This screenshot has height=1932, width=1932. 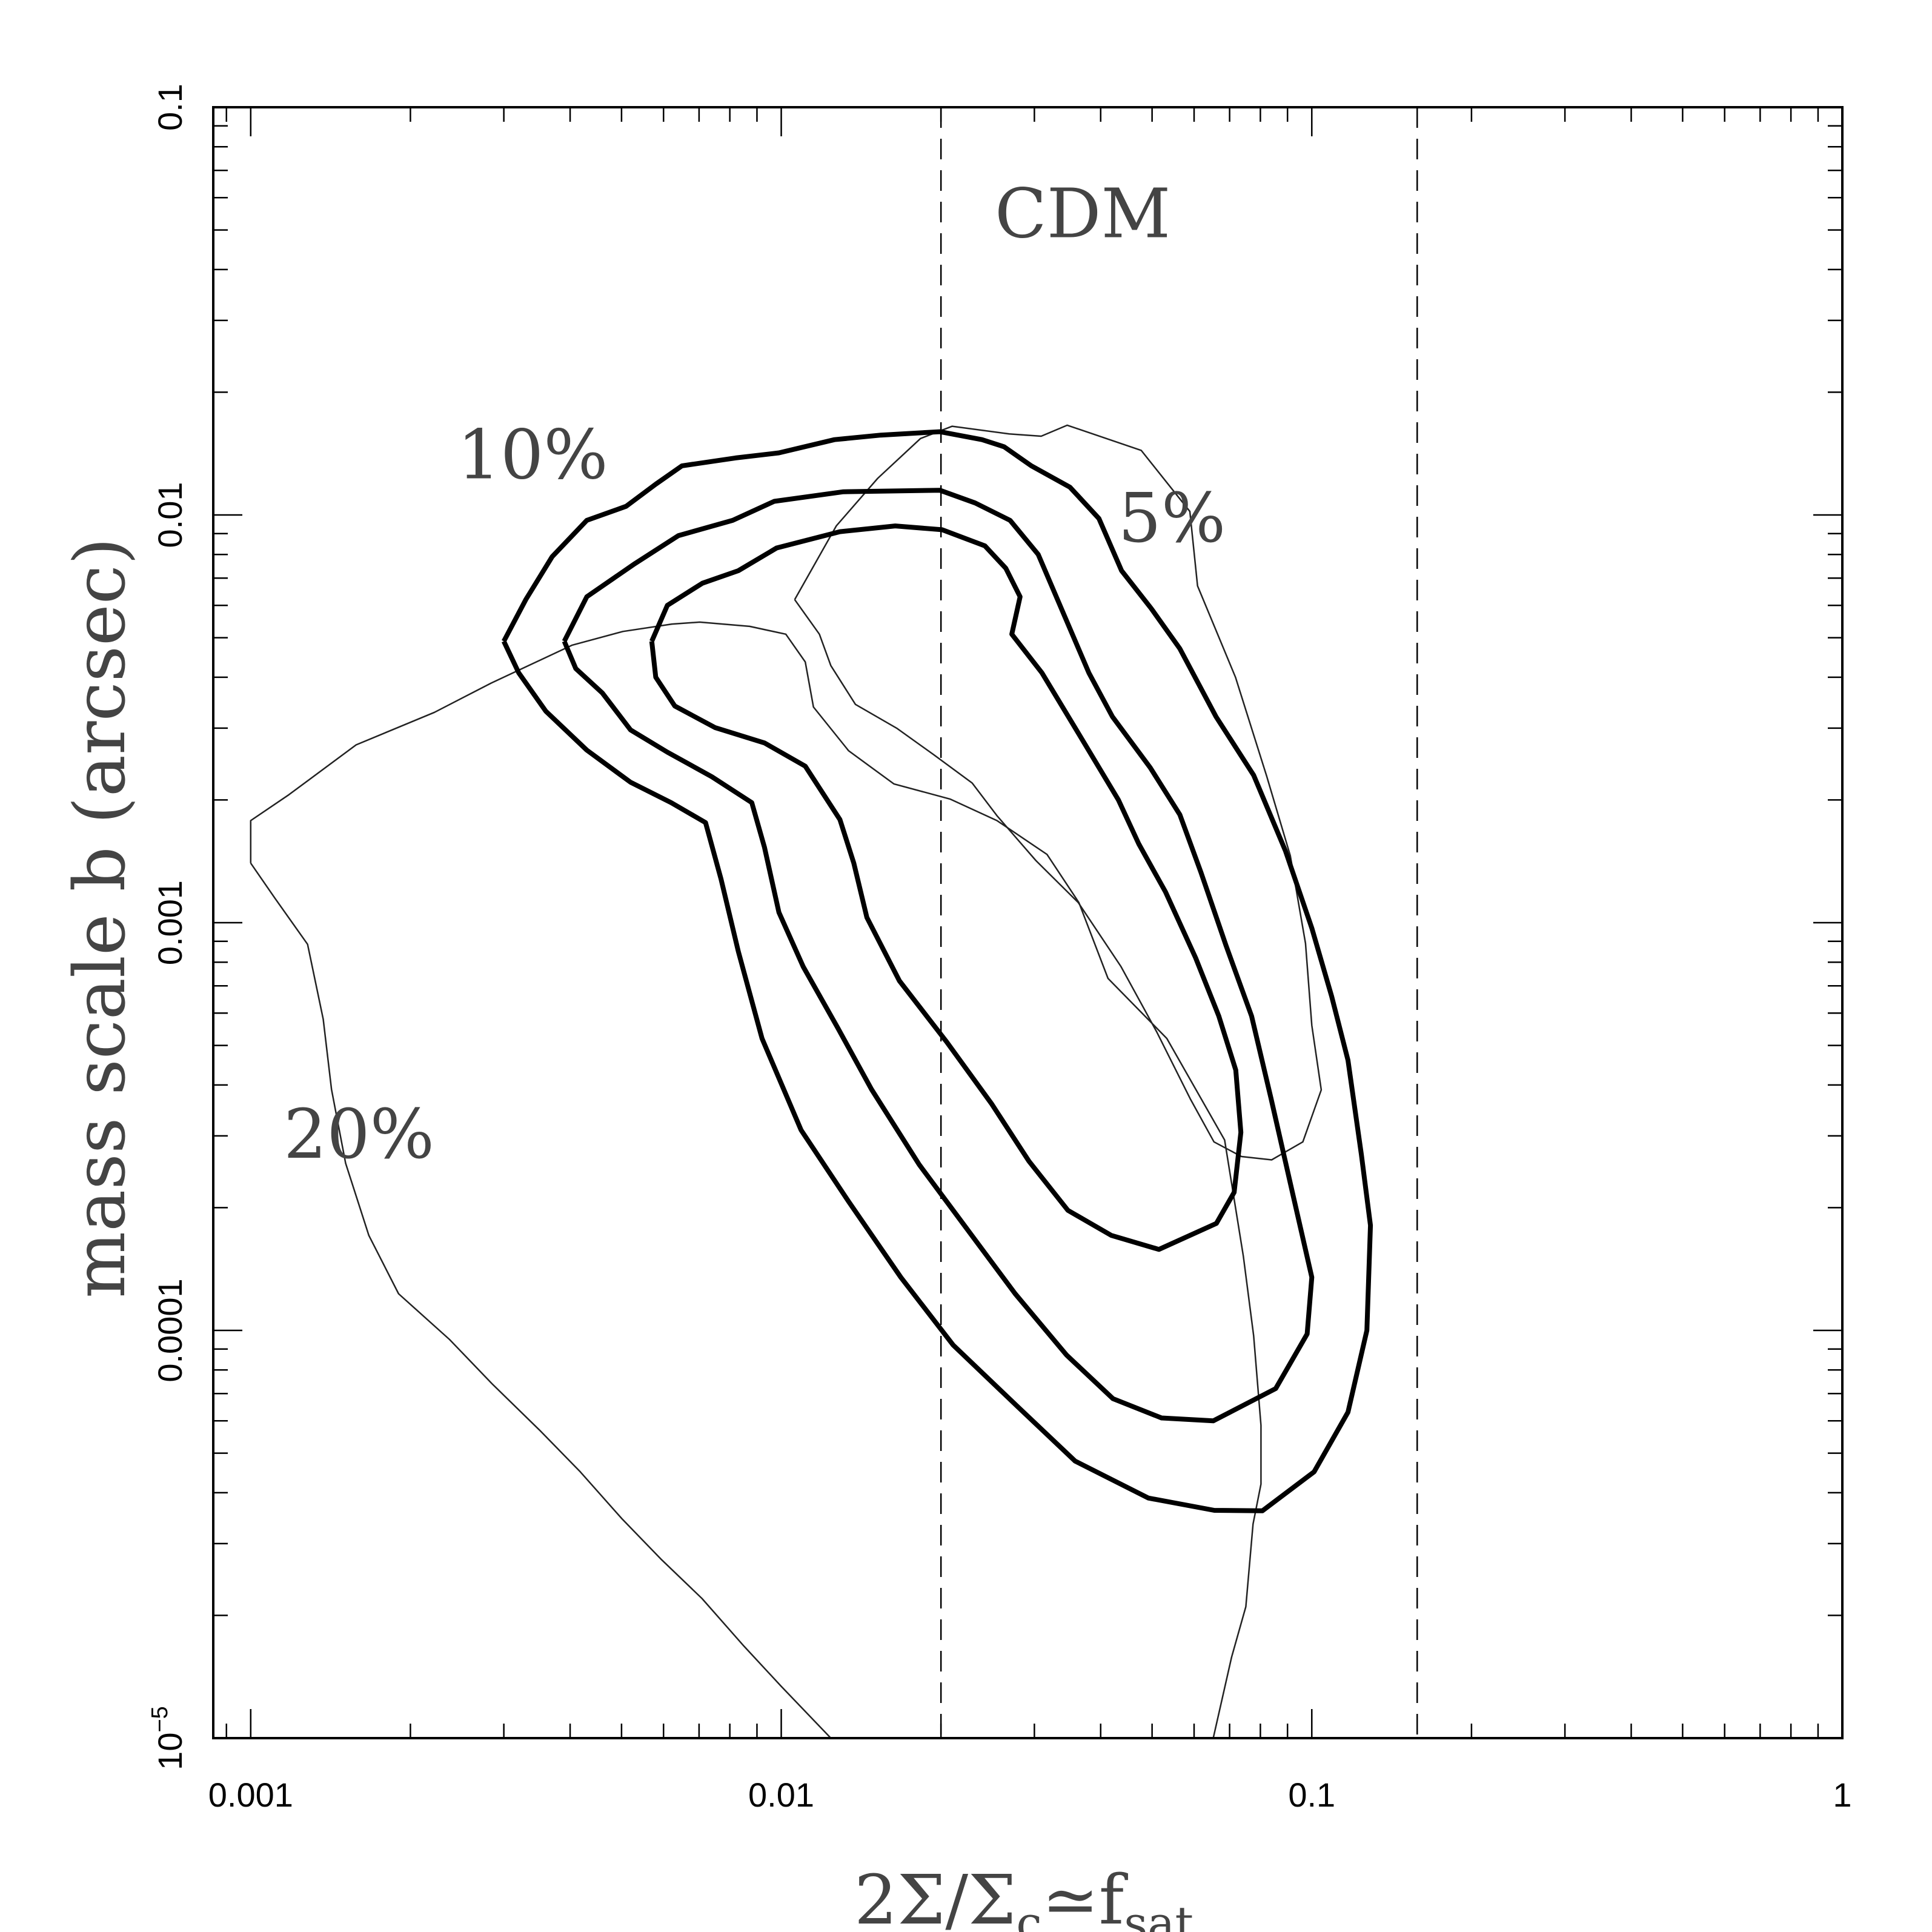 I want to click on y-tick-labels: 0.1 0.01 0.001 0.0001 10−5, so click(x=168, y=927).